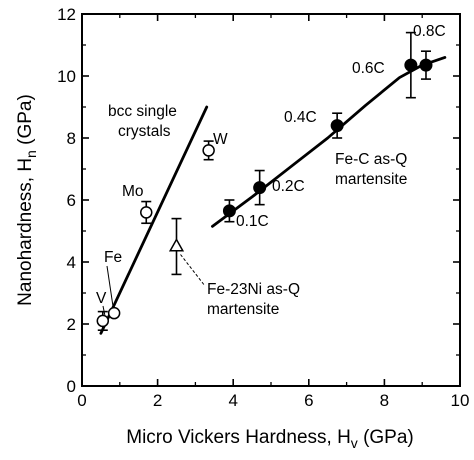 The height and width of the screenshot is (460, 474). I want to click on y-axis-title-subscript: n, so click(31, 154).